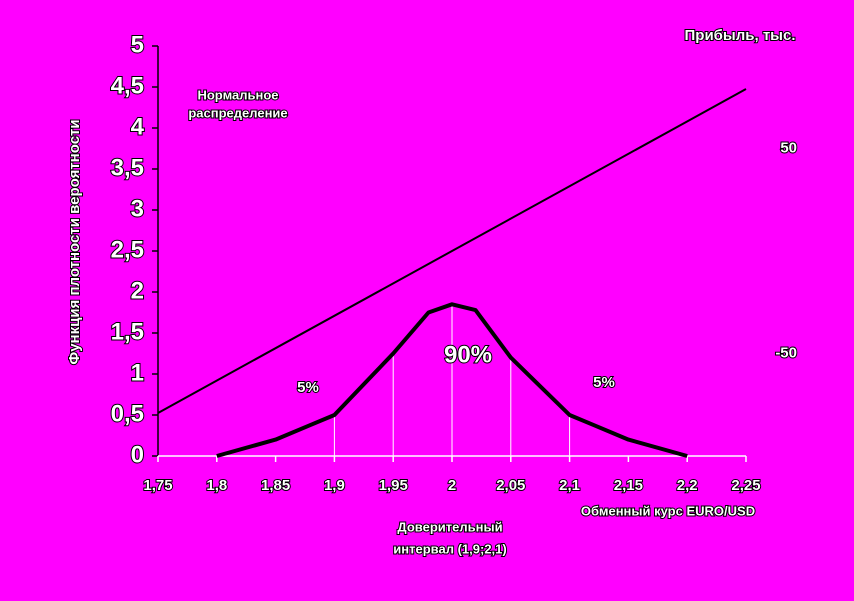  Describe the element at coordinates (127, 331) in the screenshot. I see `y-tick-label: 1,5` at that location.